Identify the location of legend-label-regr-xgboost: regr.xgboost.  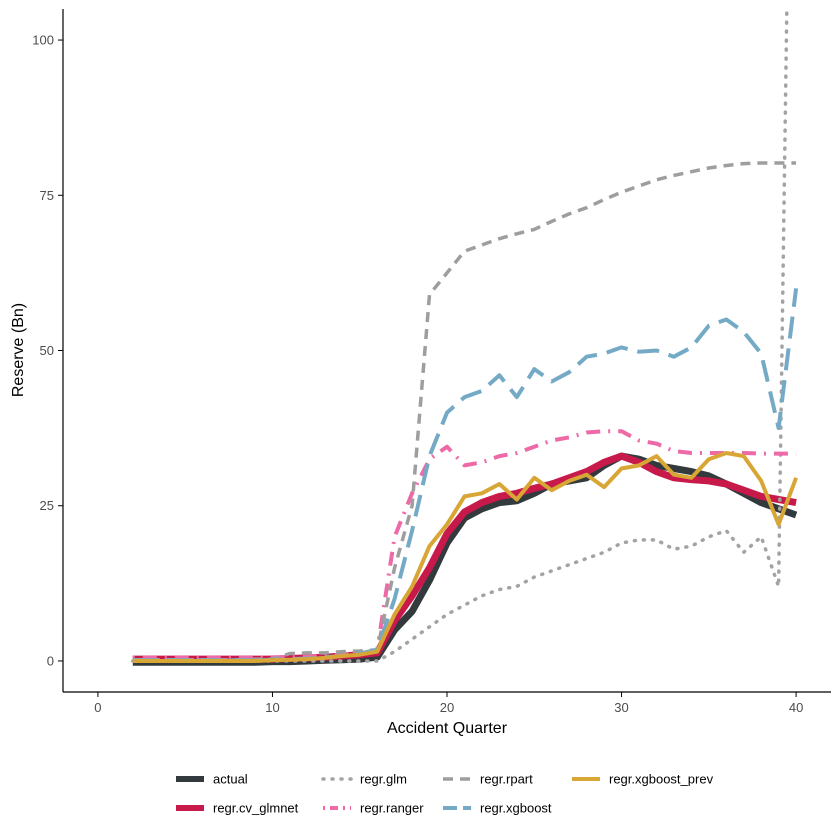
(516, 808).